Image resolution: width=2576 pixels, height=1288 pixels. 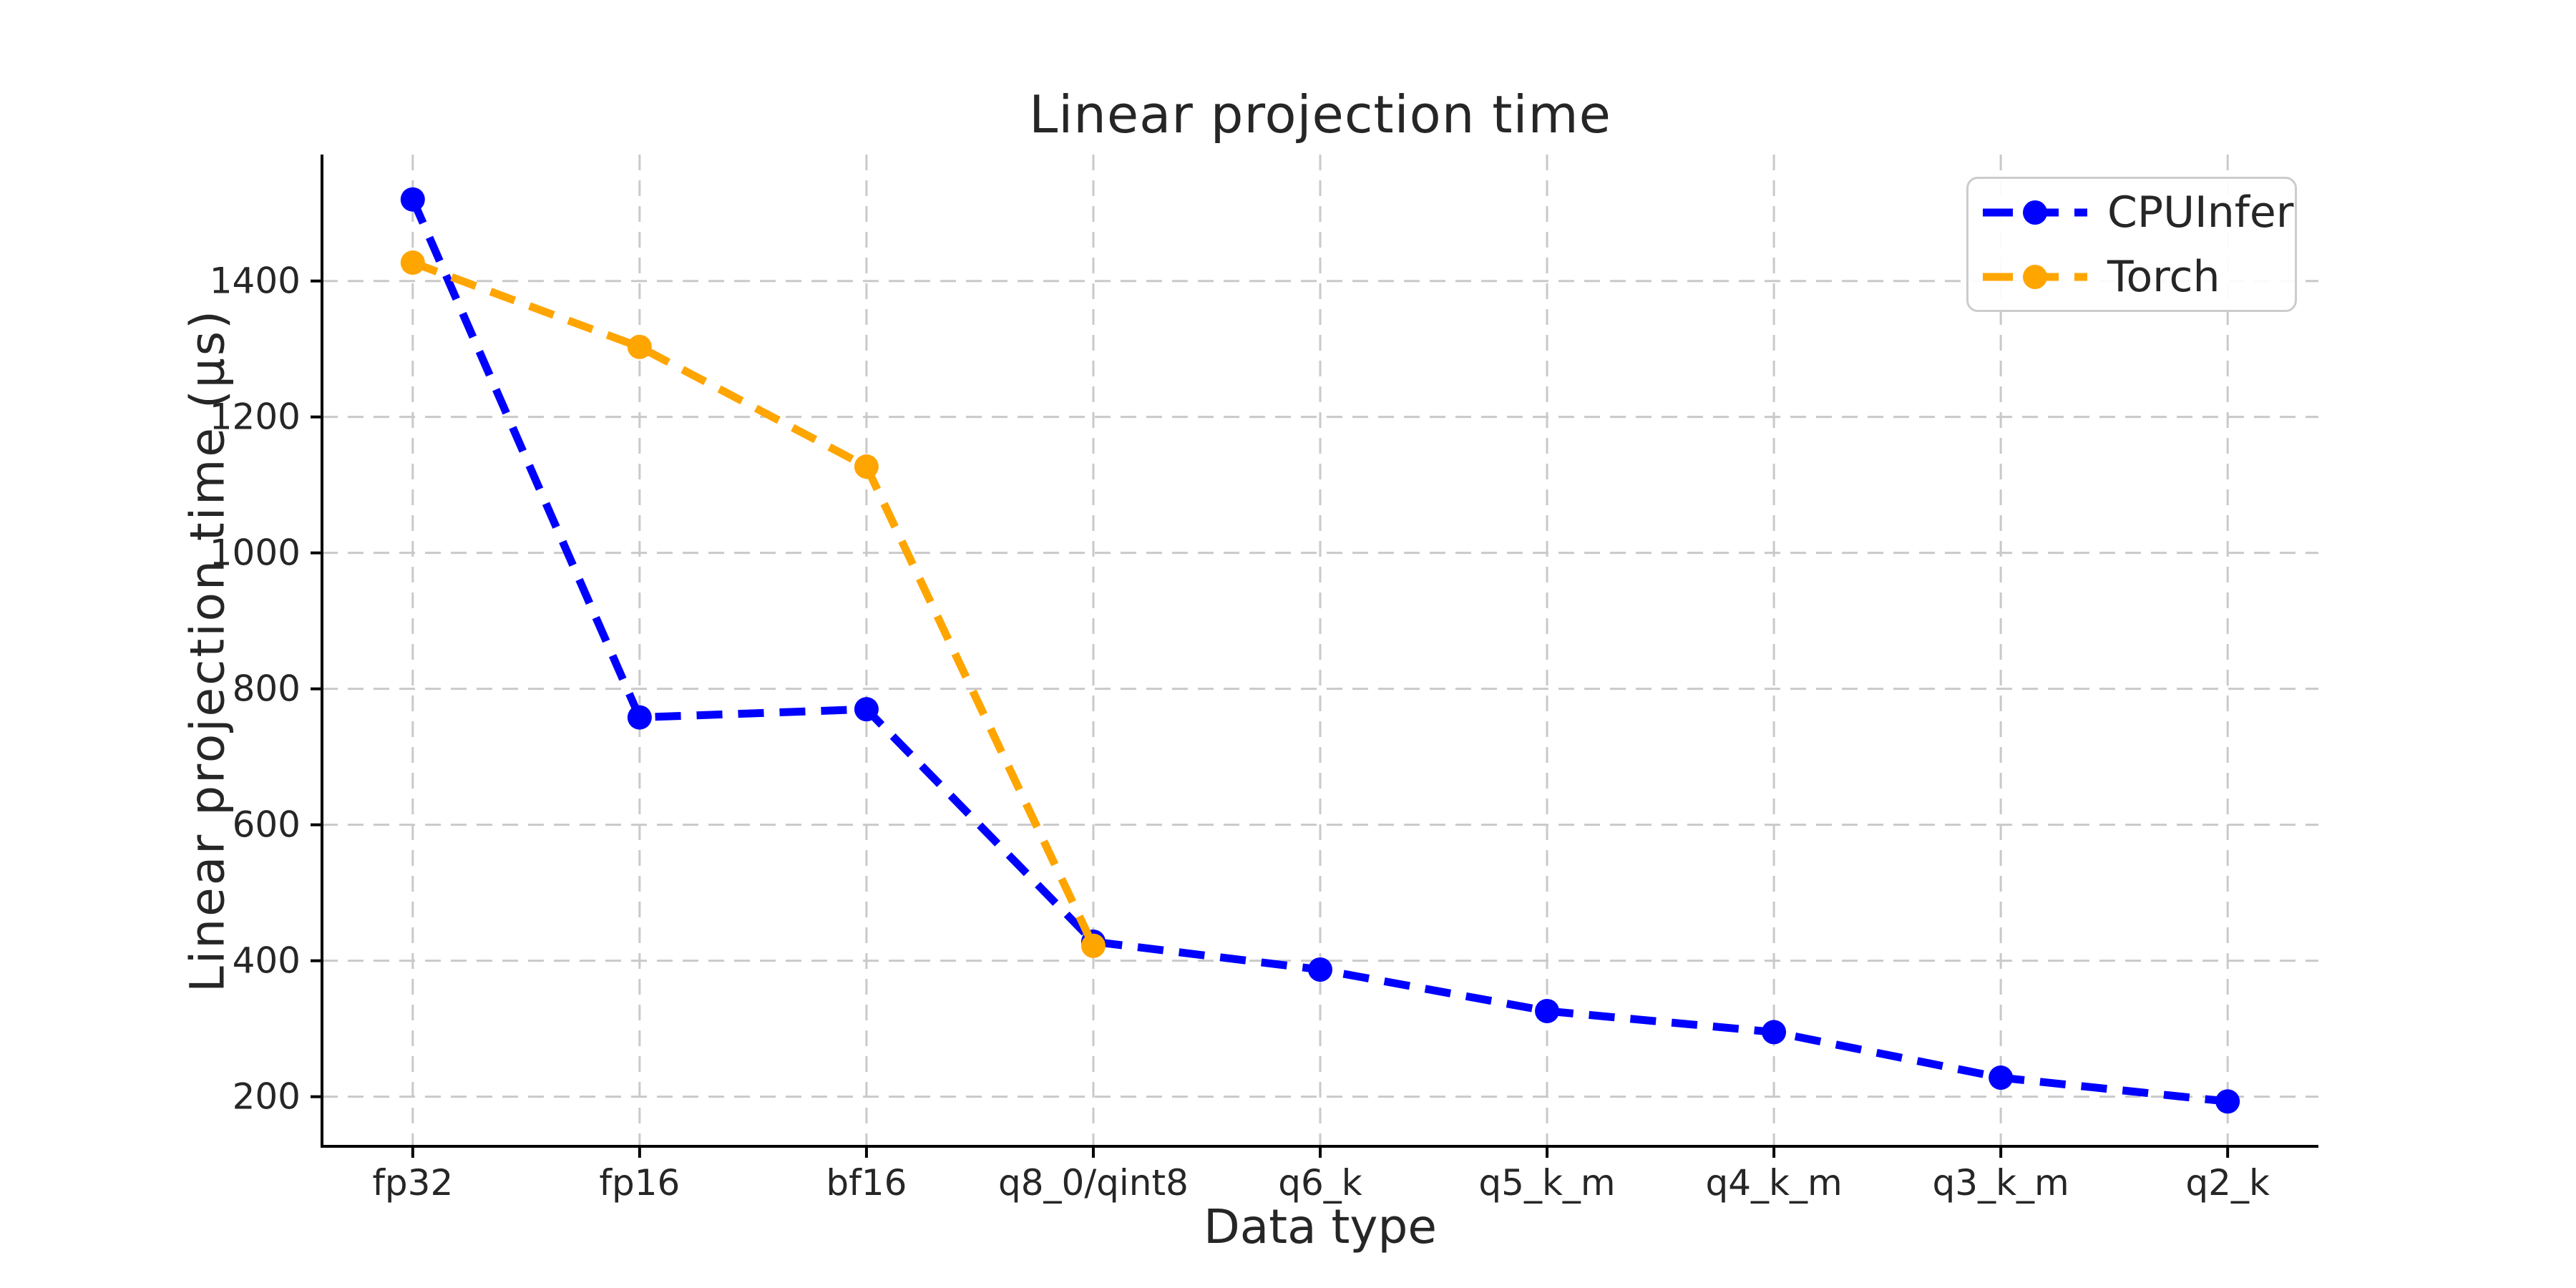 What do you see at coordinates (2035, 276) in the screenshot?
I see `legend-handle-torch-icon` at bounding box center [2035, 276].